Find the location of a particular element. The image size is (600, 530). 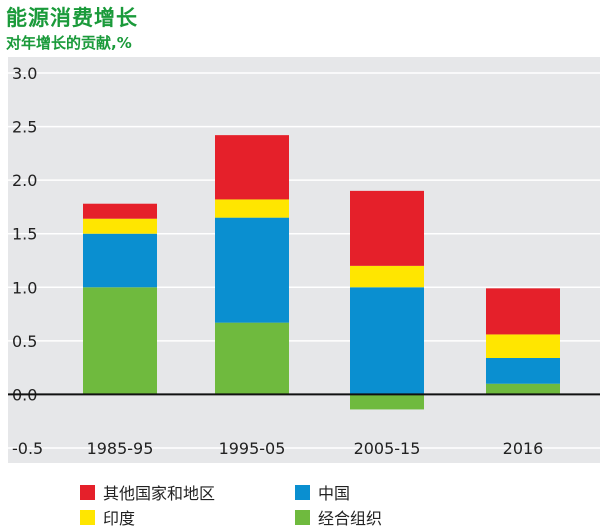

y-tick-label: 3.0 is located at coordinates (24, 73).